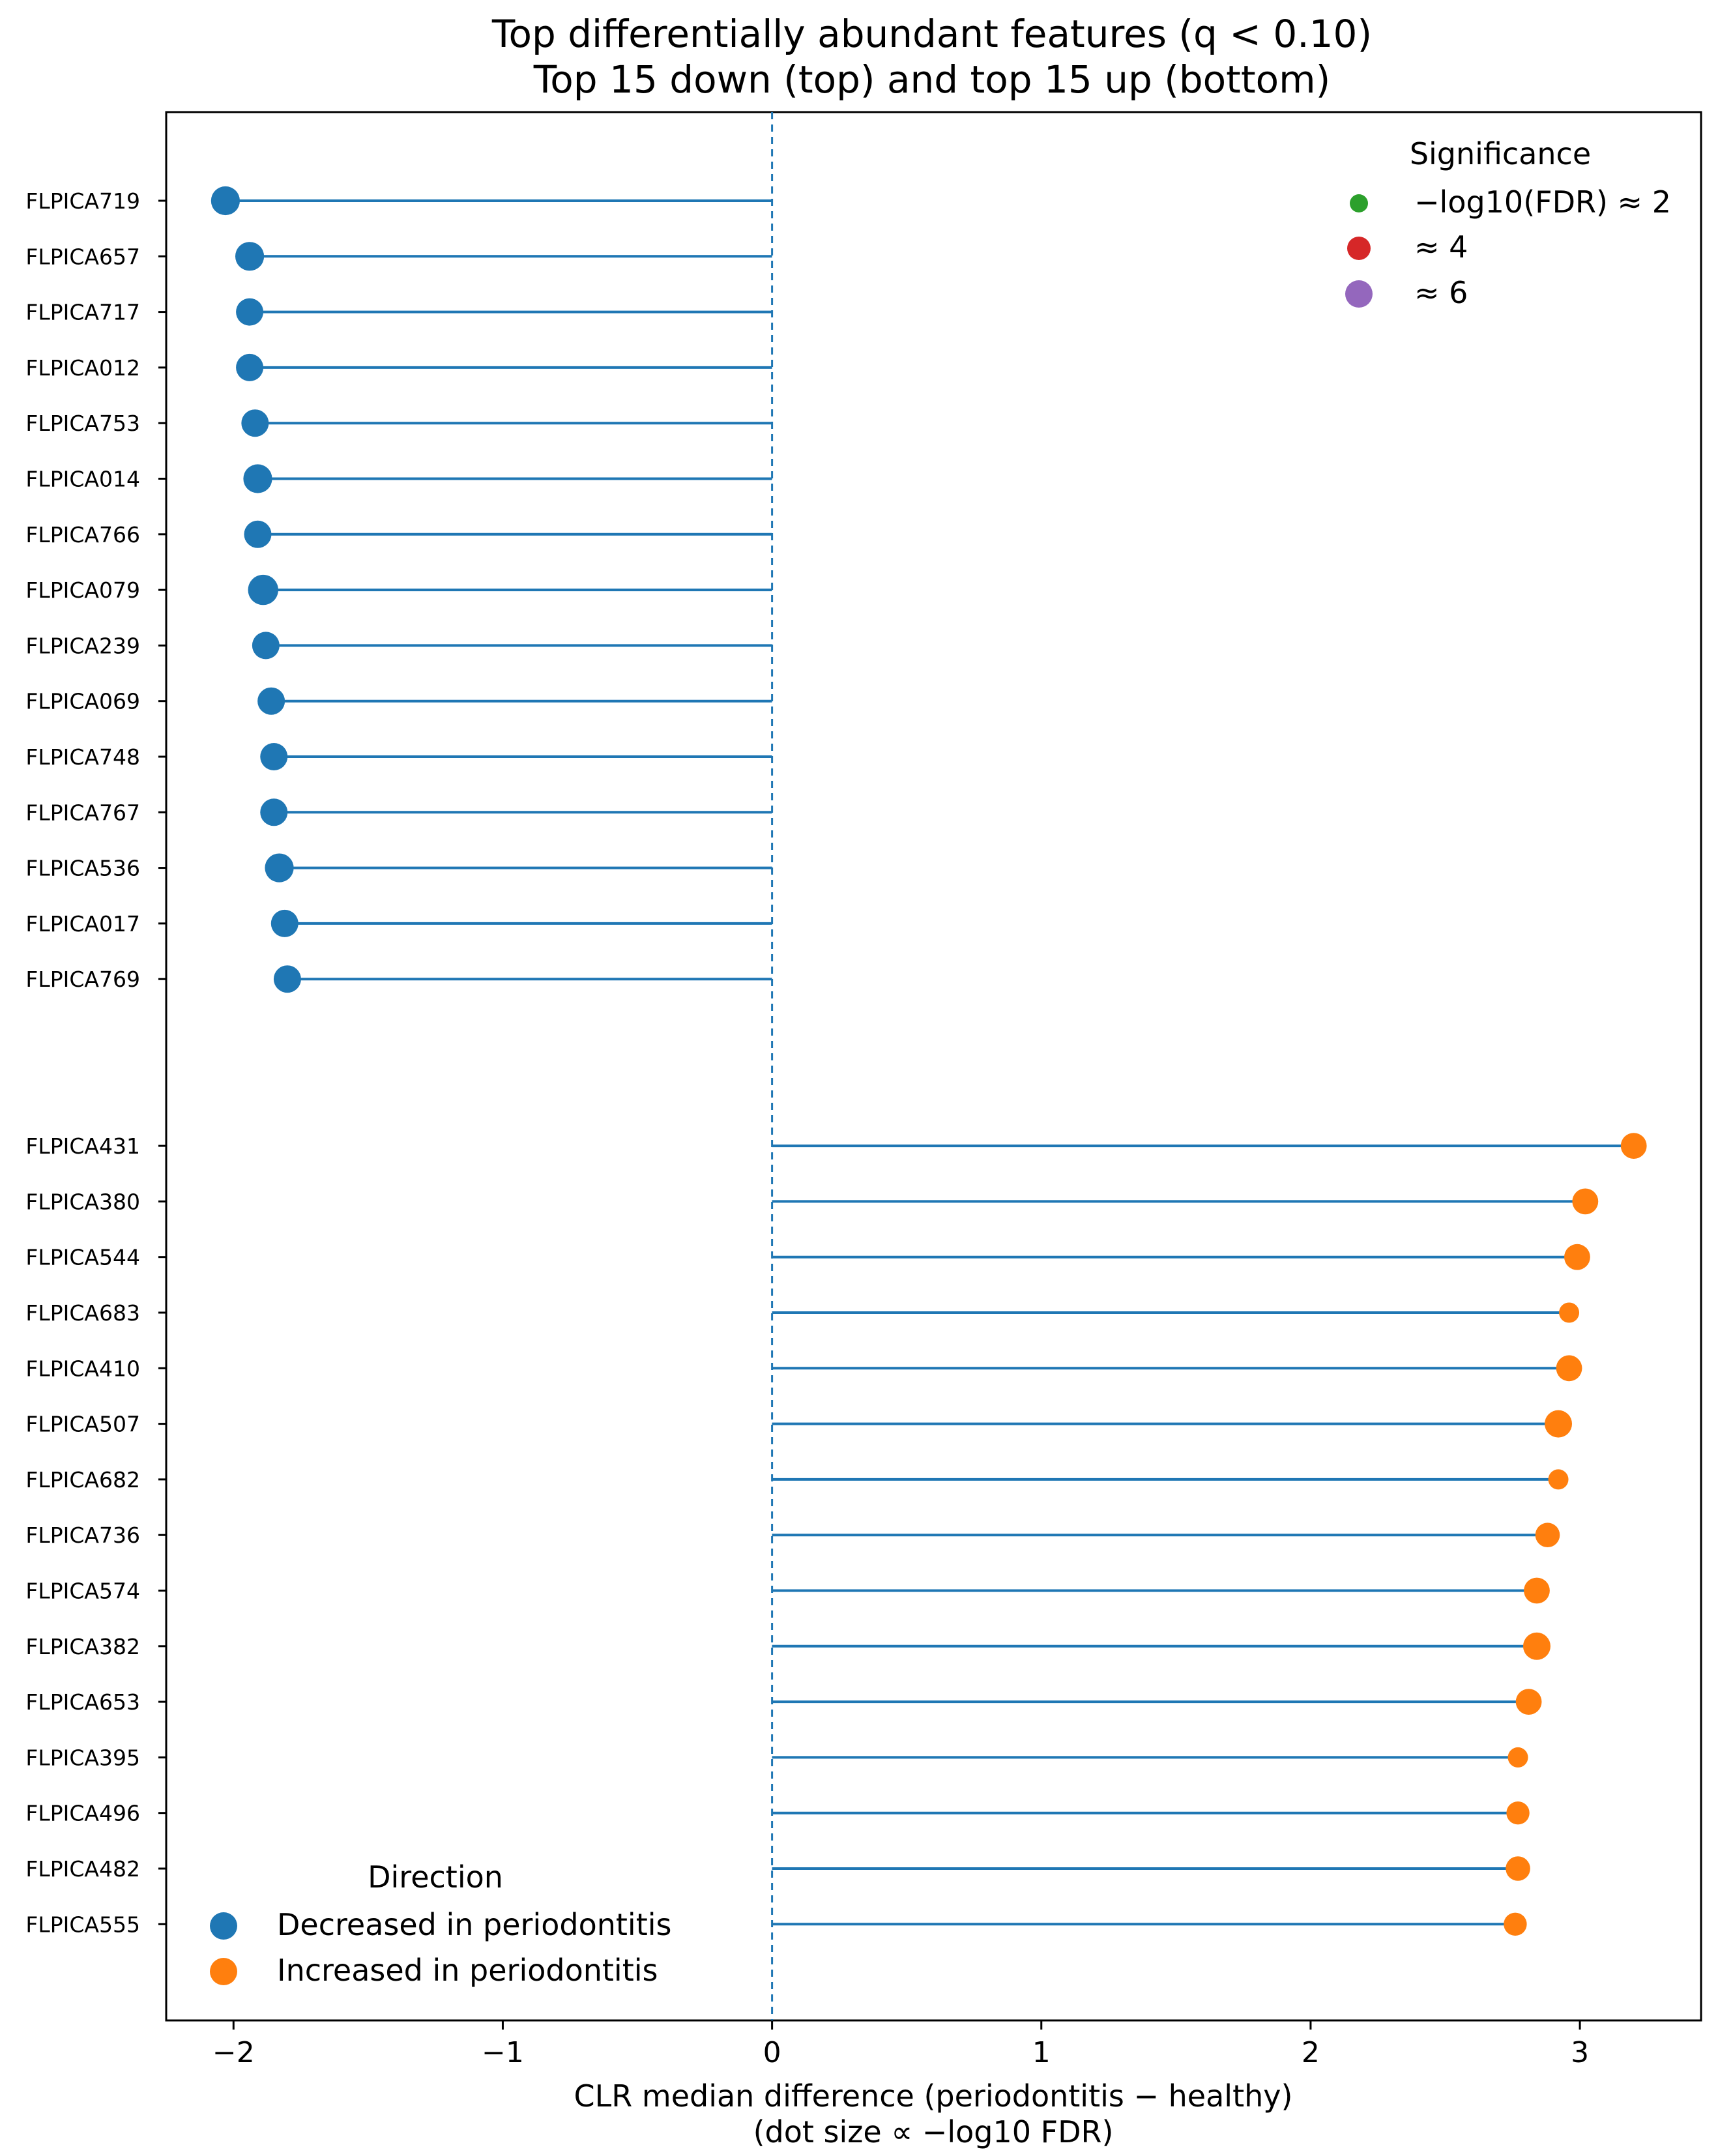 The width and height of the screenshot is (1718, 2156). What do you see at coordinates (1508, 223) in the screenshot?
I see `significance-legend: Significance −log10(FDR) ≈ 2 ≈ 4 ≈ 6` at bounding box center [1508, 223].